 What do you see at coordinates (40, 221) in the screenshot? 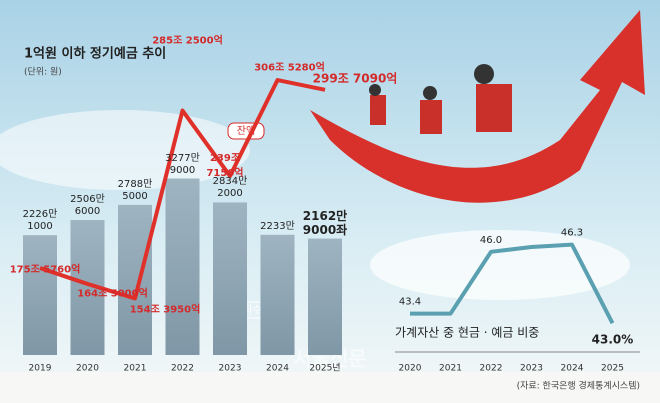
I see `bar-value-label: 2226만 1000` at bounding box center [40, 221].